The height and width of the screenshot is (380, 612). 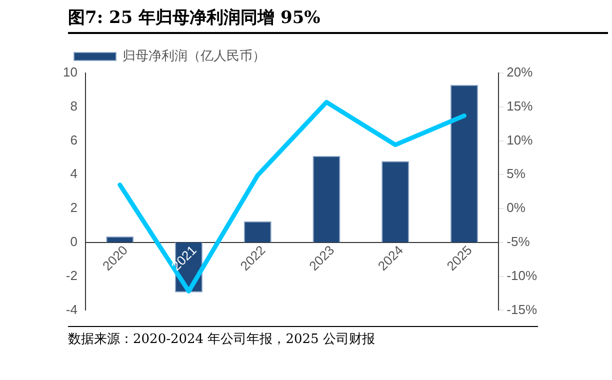 I want to click on y-tick-label: 0, so click(x=74, y=242).